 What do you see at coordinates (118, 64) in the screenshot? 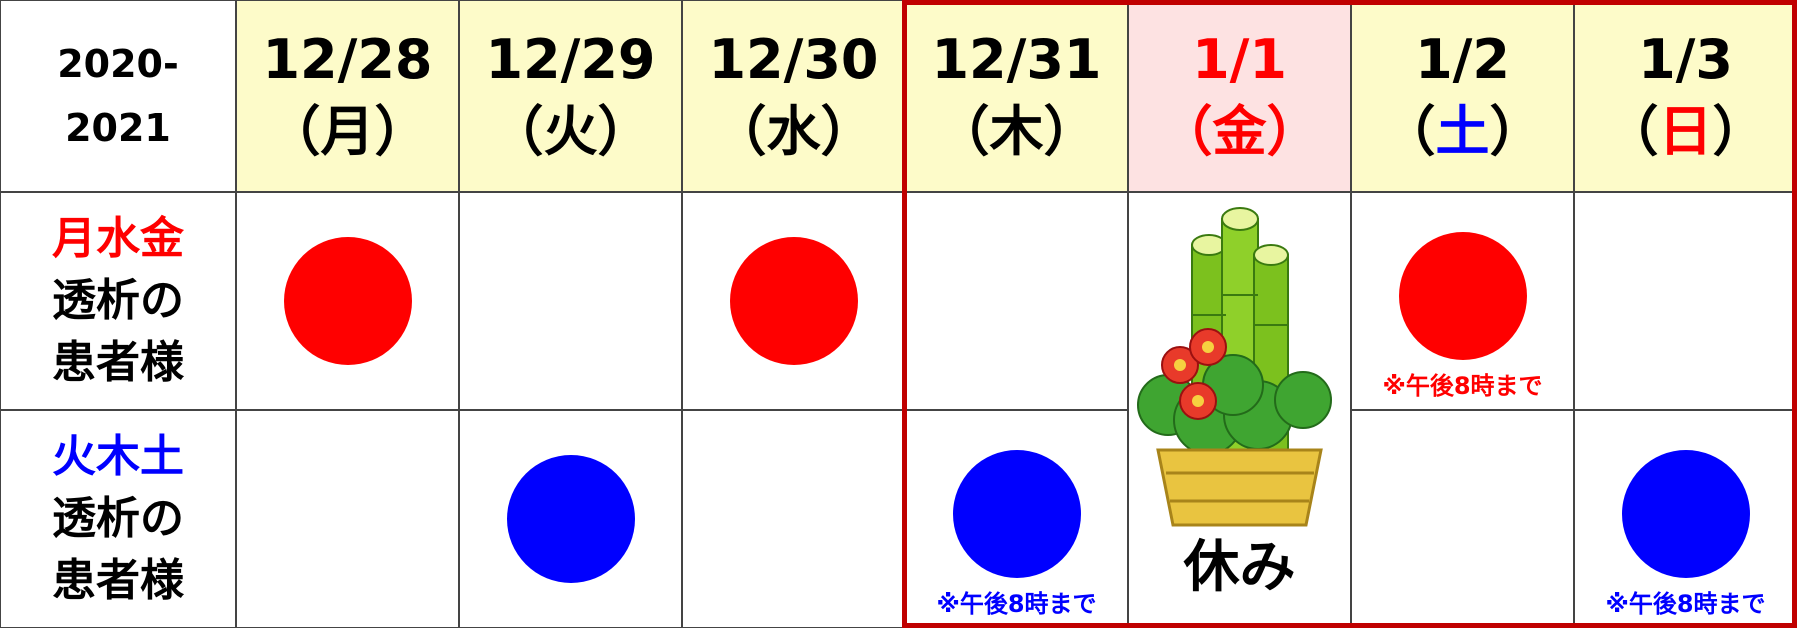
I see `corner-line: 2020-` at bounding box center [118, 64].